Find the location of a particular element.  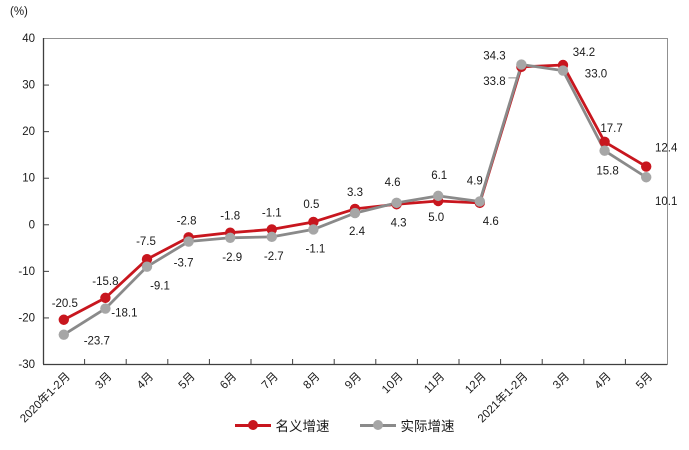

y-axis-unit-label: (%) is located at coordinates (19, 12).